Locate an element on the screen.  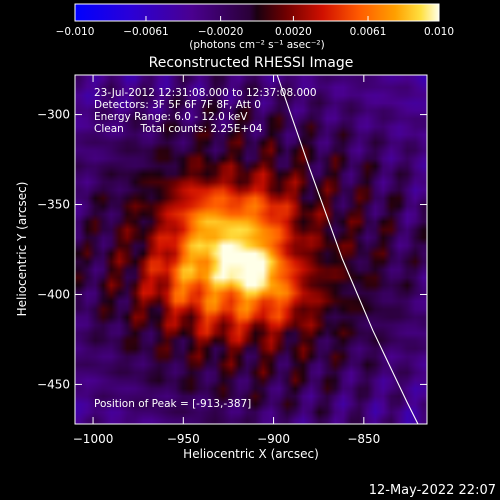
annotation-peak-position: Position of Peak = [-913,-387] is located at coordinates (172, 404).